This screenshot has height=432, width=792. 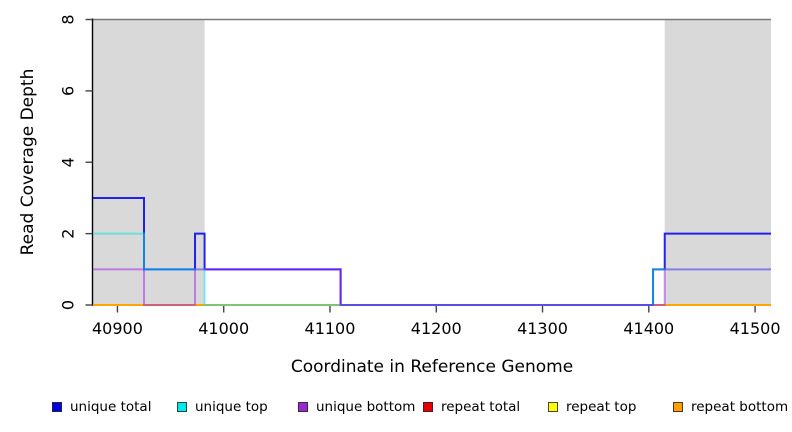 I want to click on x-tick-label: 40900, so click(x=117, y=328).